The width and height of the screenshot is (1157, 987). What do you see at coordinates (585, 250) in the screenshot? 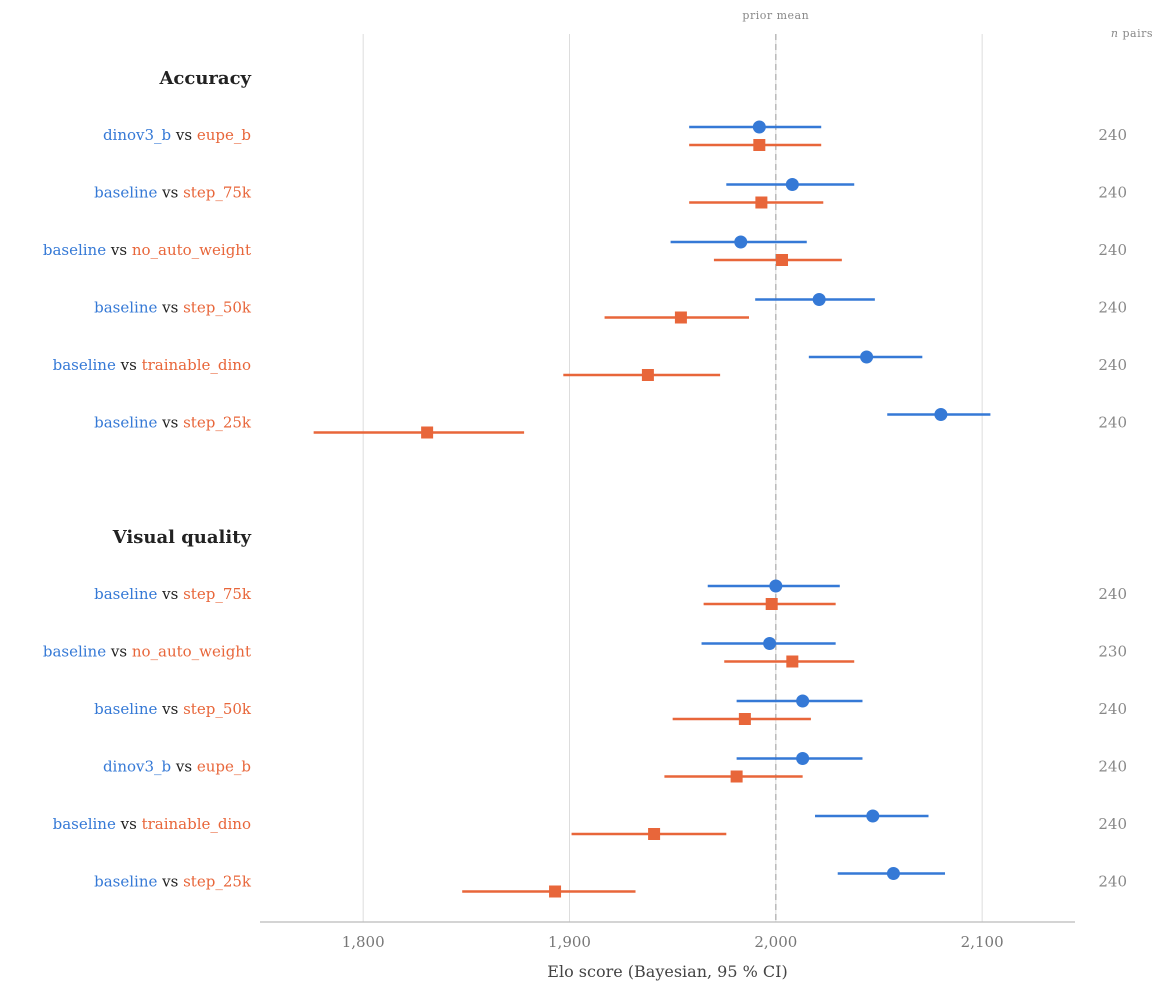
I see `comparison-row: baseline vs no_auto_weight 240` at bounding box center [585, 250].